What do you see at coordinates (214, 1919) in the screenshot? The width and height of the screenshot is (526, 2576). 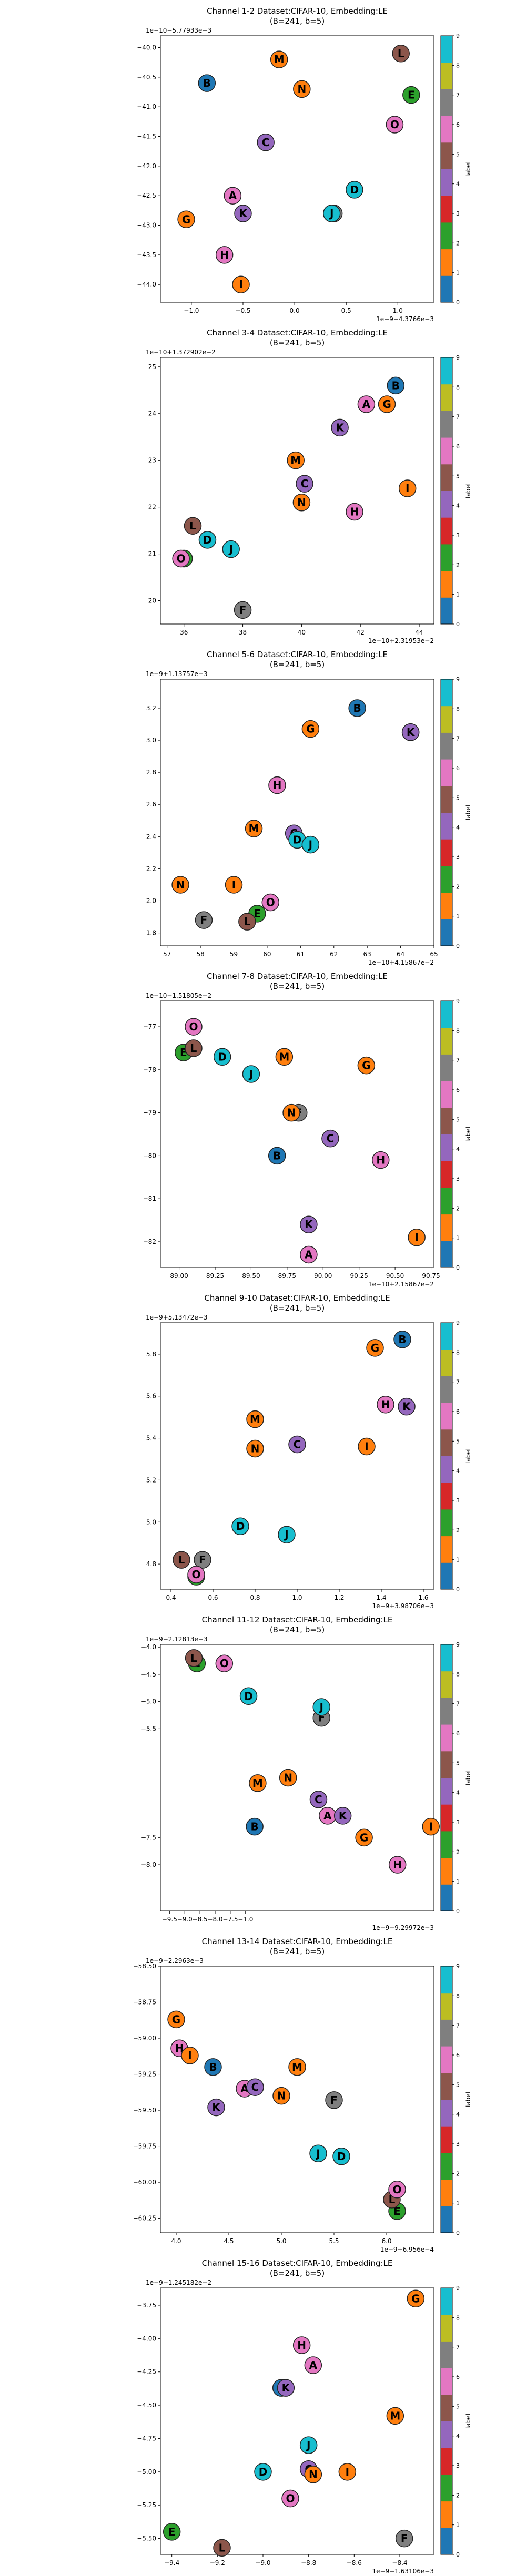 I see `x-tick-label: −8.0` at bounding box center [214, 1919].